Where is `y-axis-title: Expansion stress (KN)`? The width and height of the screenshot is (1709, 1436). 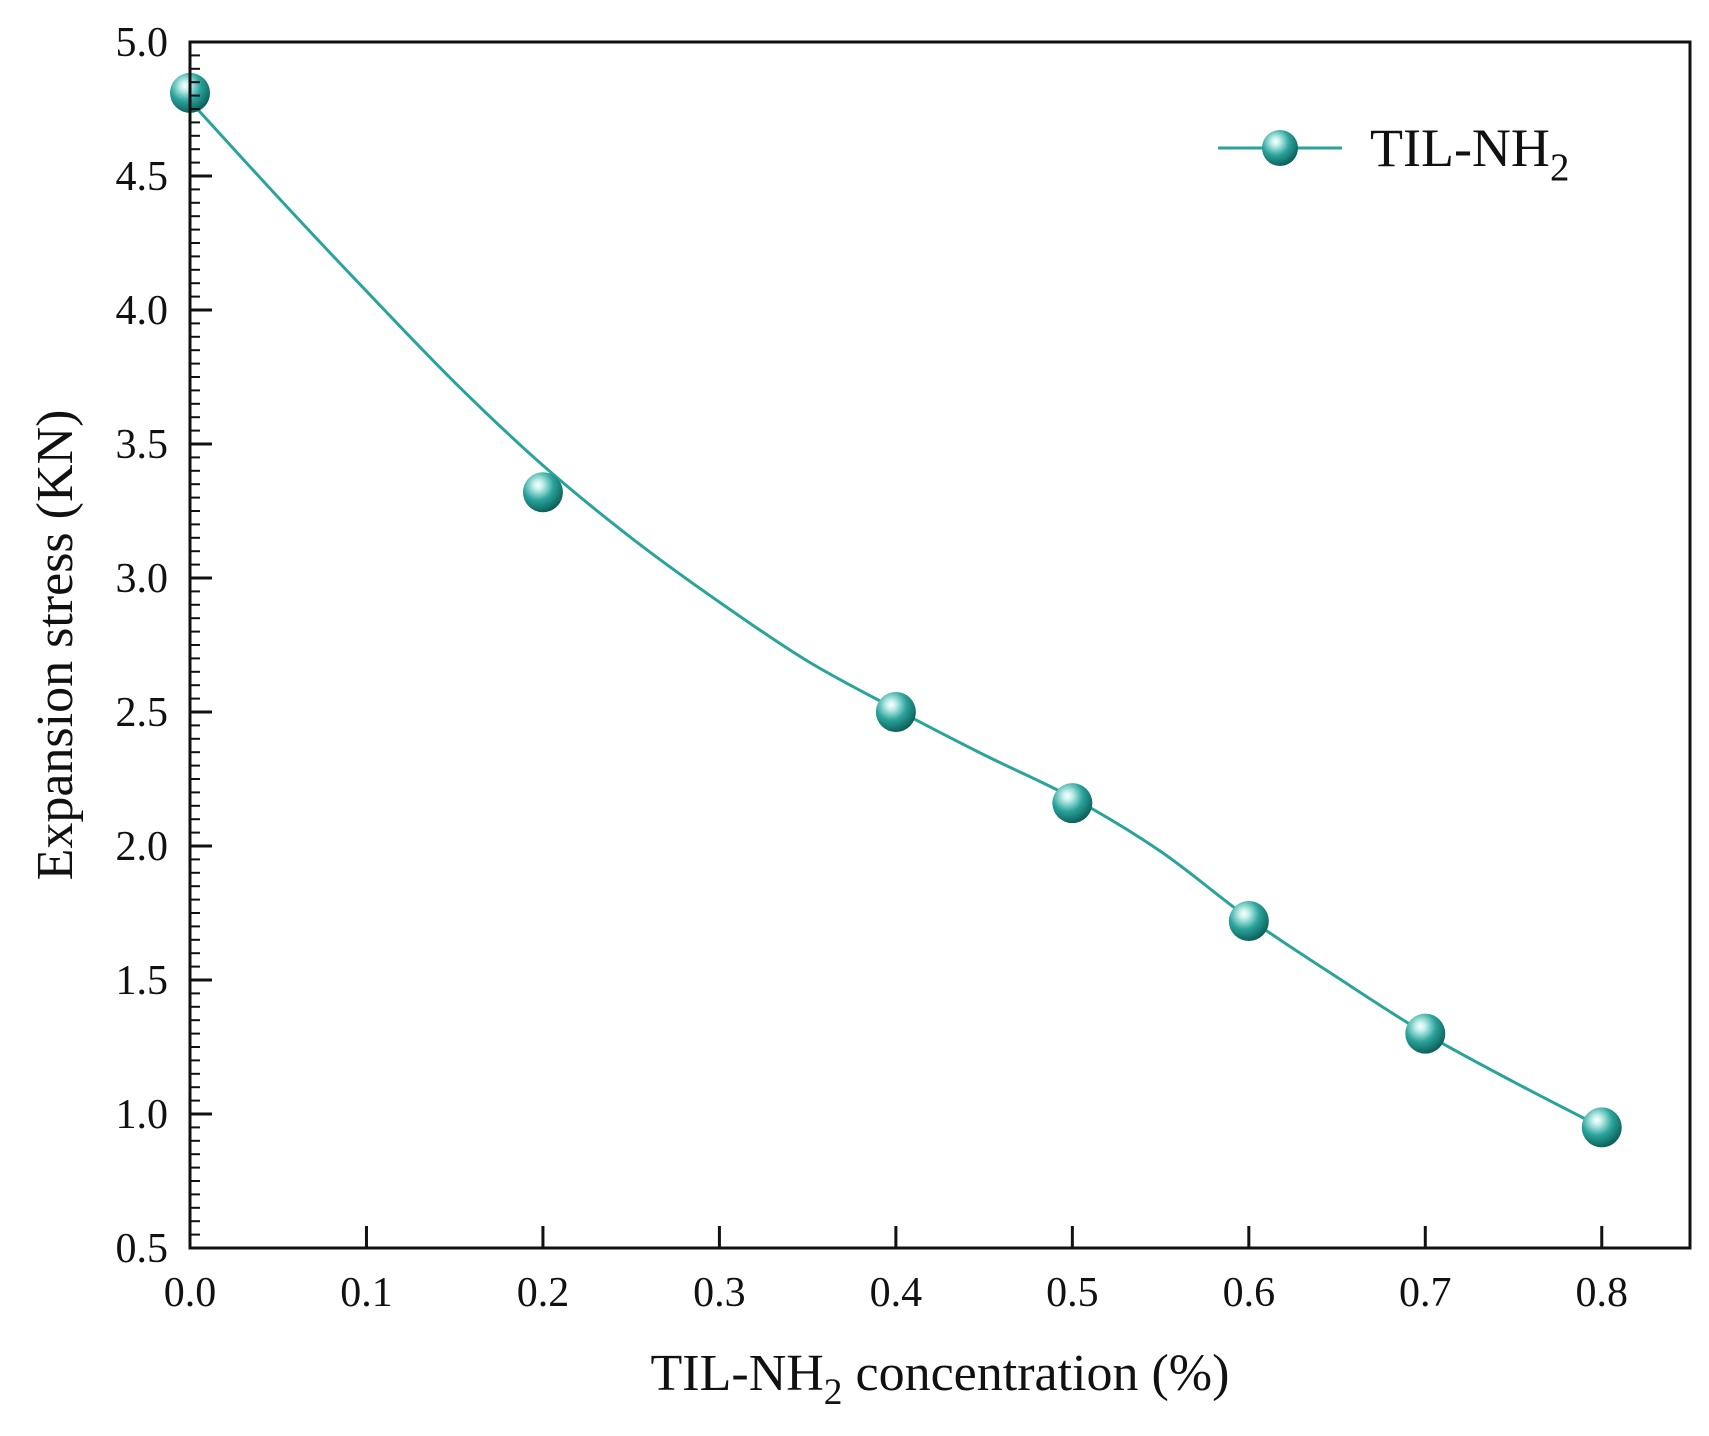
y-axis-title: Expansion stress (KN) is located at coordinates (55, 645).